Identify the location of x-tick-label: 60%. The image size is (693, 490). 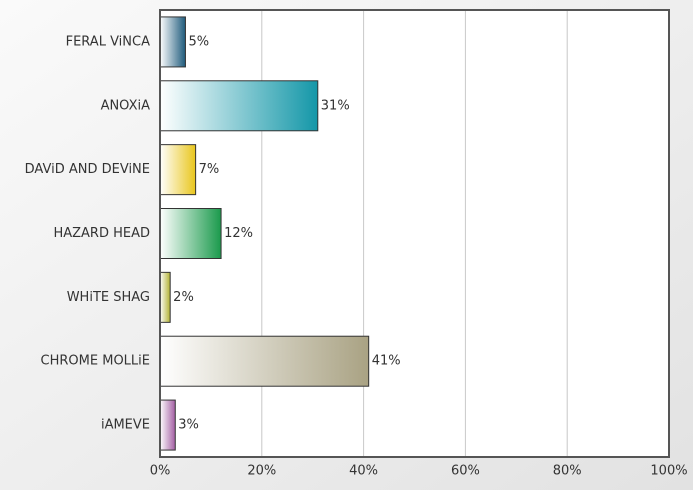
(465, 471).